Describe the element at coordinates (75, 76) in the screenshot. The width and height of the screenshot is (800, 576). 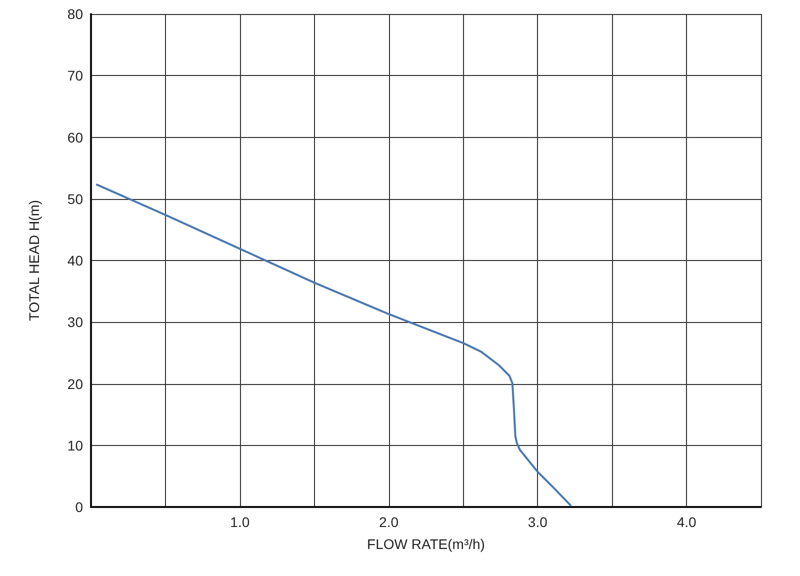
I see `y-tick-label: 70` at that location.